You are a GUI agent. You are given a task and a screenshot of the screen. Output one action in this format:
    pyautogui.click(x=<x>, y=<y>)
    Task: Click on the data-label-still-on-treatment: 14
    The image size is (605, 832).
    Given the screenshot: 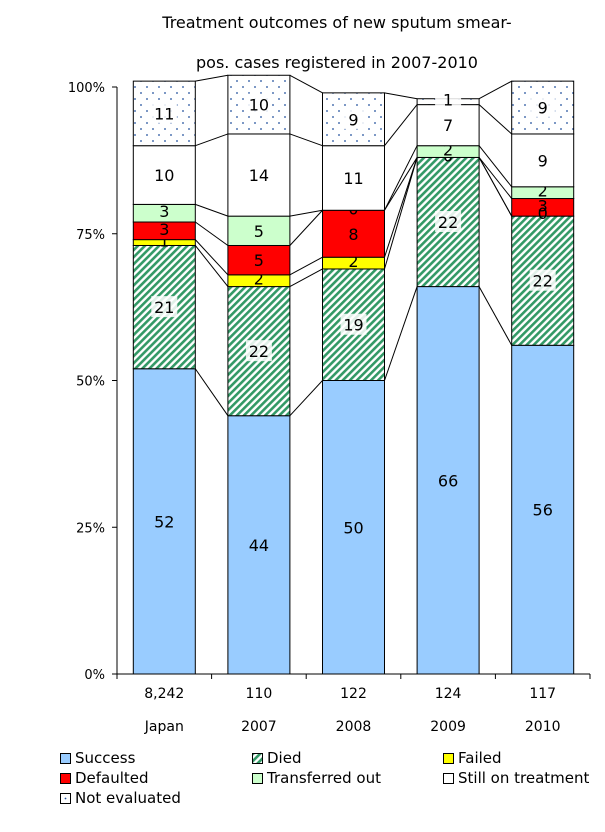 What is the action you would take?
    pyautogui.click(x=259, y=175)
    